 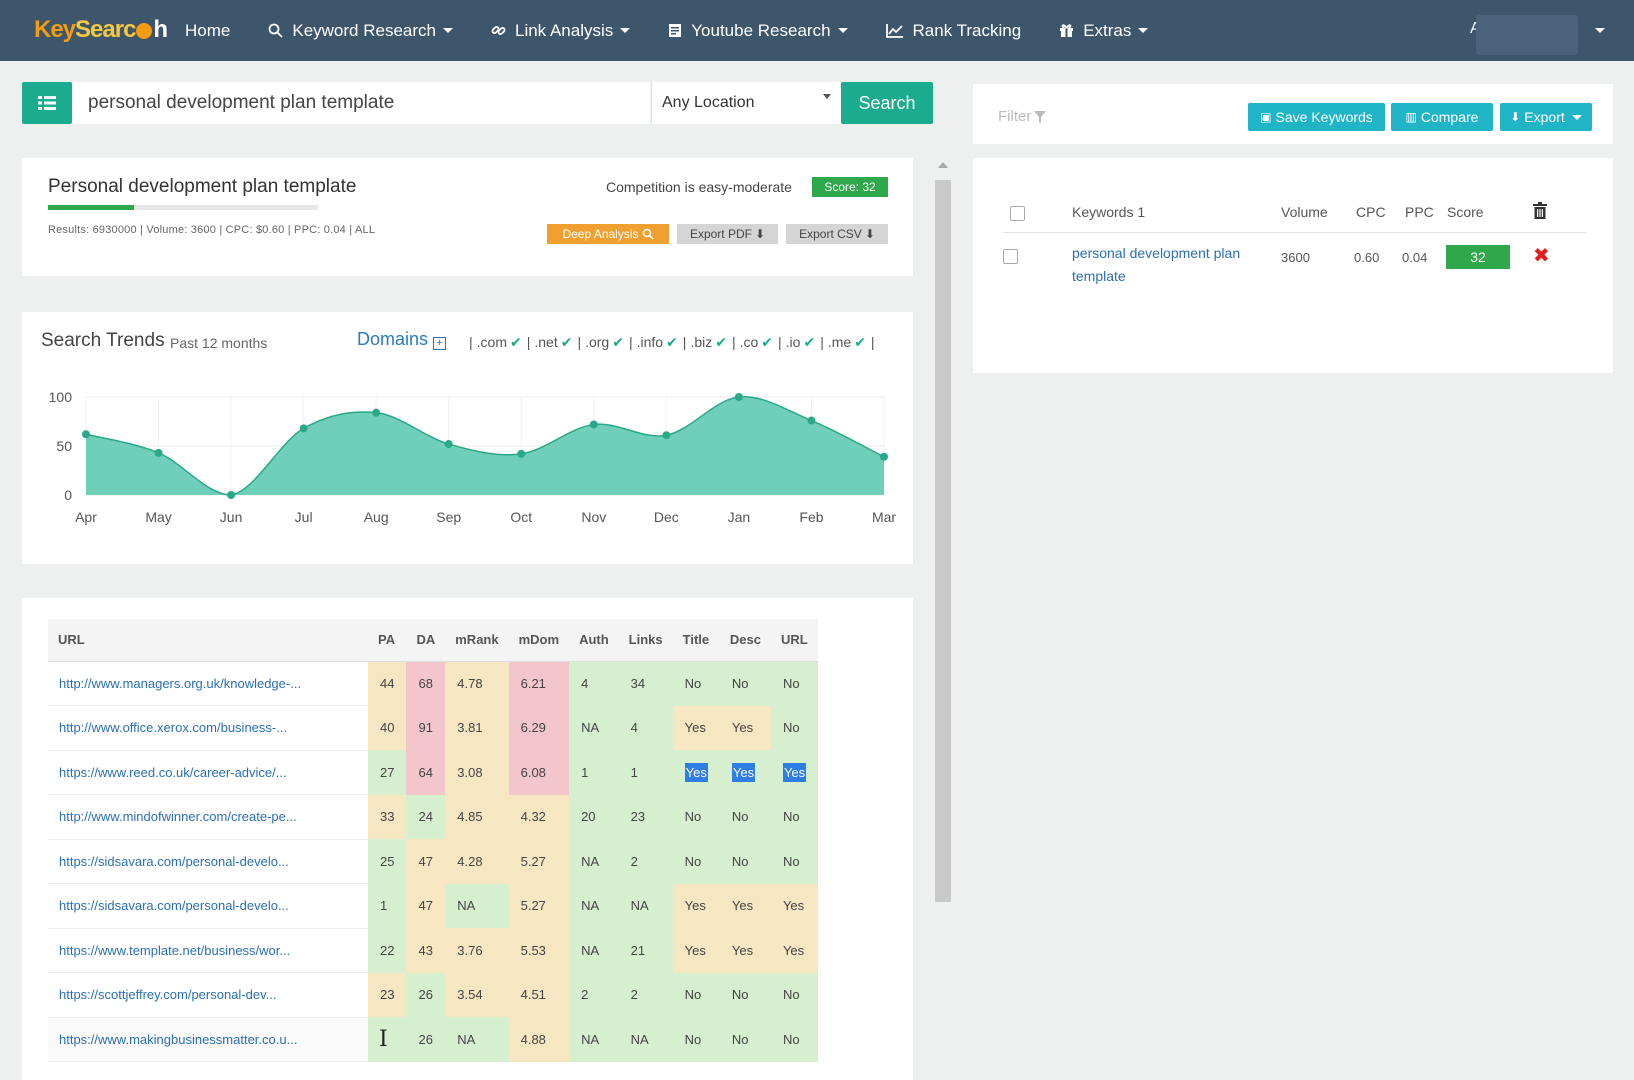 I want to click on metric-cell: 47, so click(x=426, y=905).